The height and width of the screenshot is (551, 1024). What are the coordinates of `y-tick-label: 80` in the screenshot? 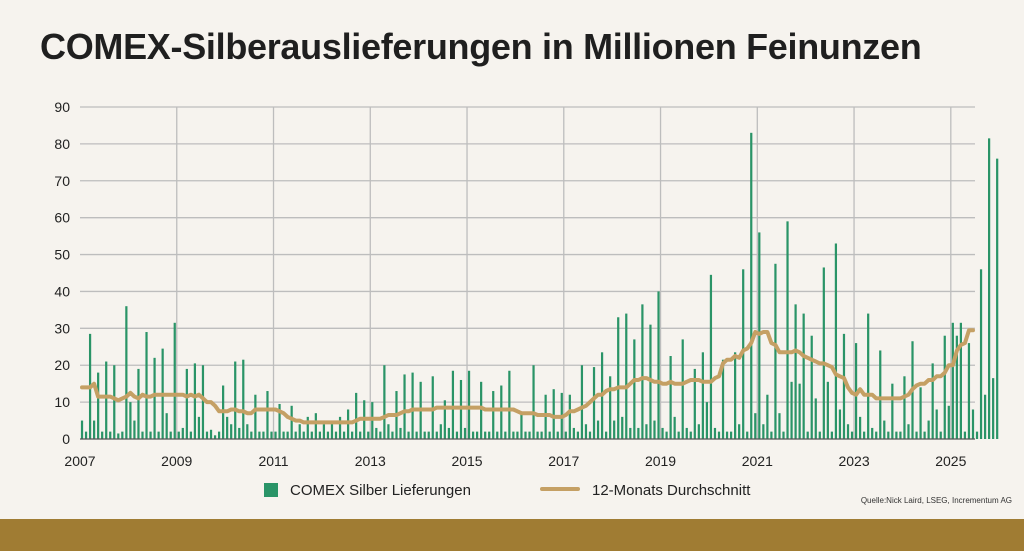 It's located at (62, 144).